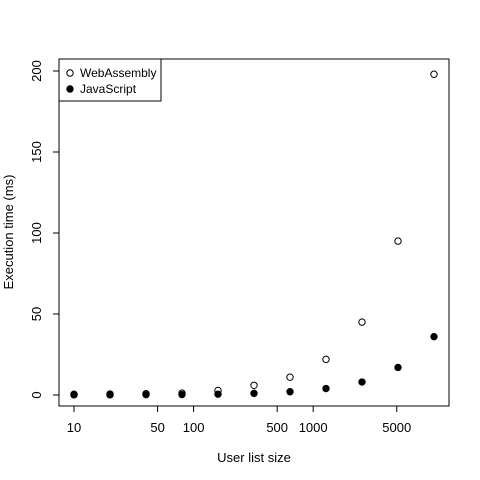  Describe the element at coordinates (239, 420) in the screenshot. I see `x-axis: 10 50 100 500 1000 5000` at that location.